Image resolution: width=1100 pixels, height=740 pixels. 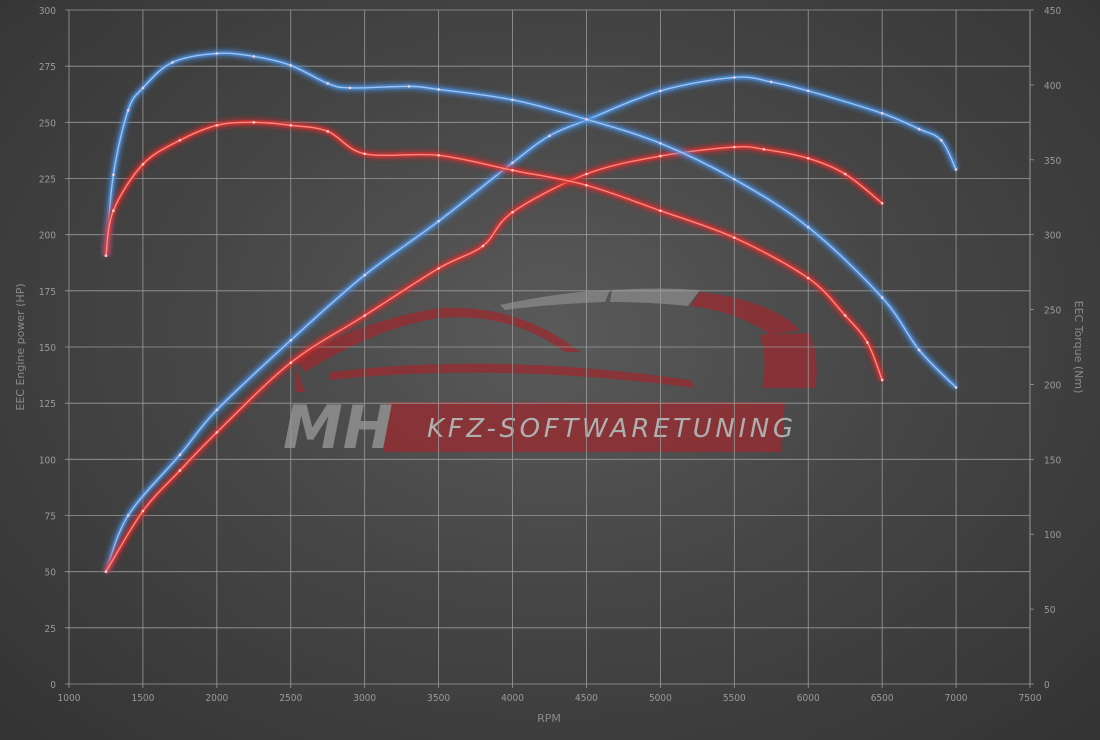 What do you see at coordinates (1050, 610) in the screenshot?
I see `y2-tick-label: 50` at bounding box center [1050, 610].